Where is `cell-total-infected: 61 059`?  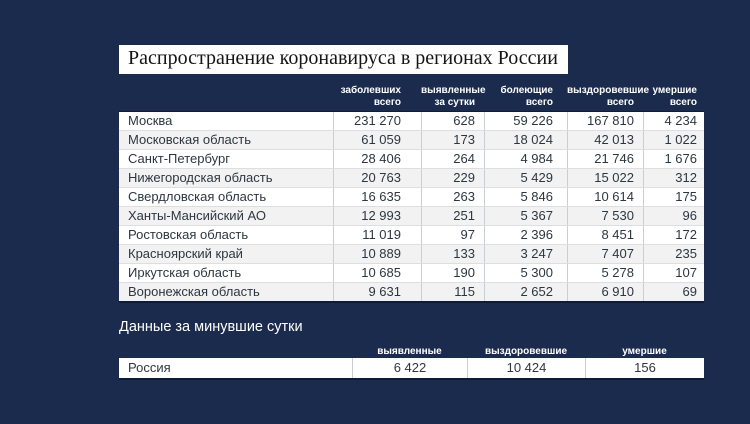
cell-total-infected: 61 059 is located at coordinates (377, 140).